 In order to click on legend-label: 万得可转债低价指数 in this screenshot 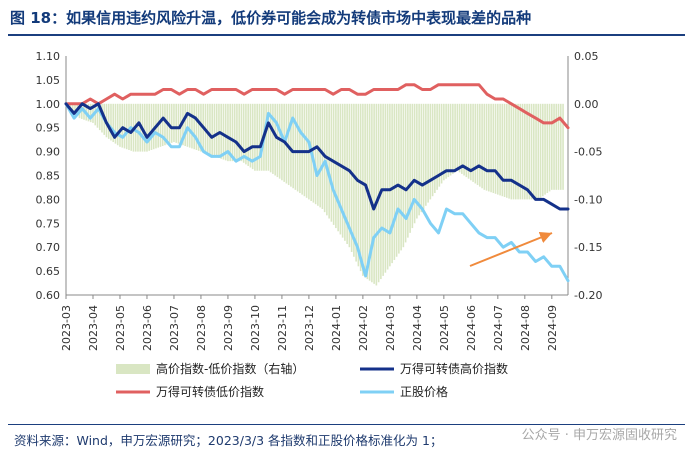, I will do `click(210, 391)`.